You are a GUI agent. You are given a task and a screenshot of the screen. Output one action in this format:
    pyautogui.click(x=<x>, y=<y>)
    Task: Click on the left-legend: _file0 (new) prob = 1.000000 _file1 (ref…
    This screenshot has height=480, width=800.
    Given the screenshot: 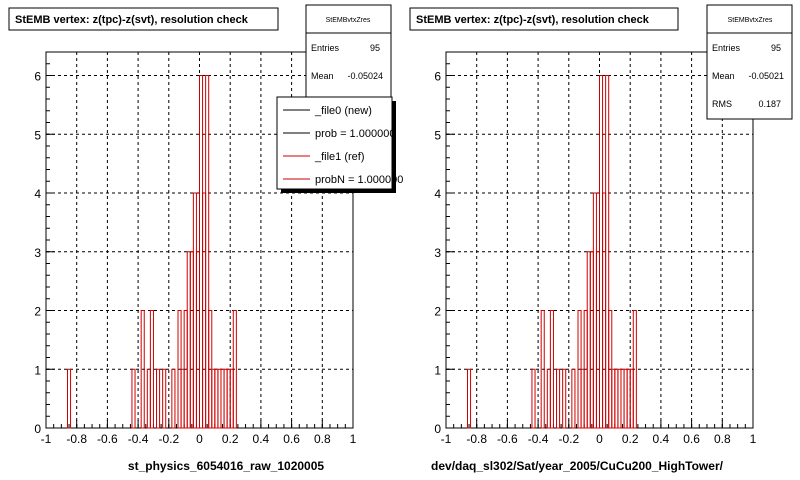 What is the action you would take?
    pyautogui.click(x=339, y=144)
    